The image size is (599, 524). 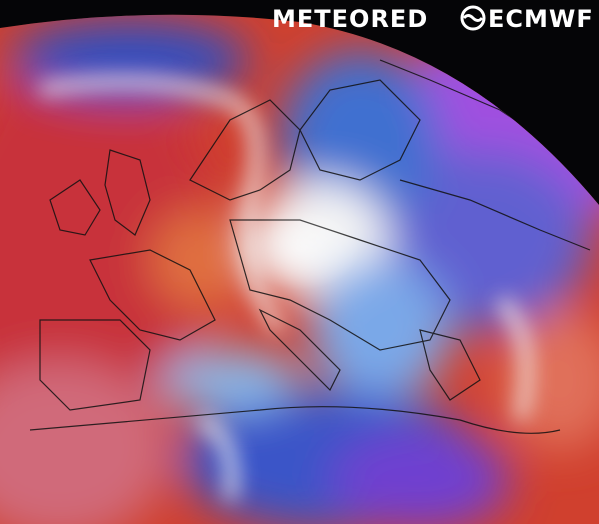 What do you see at coordinates (473, 18) in the screenshot?
I see `ecmwf-logo-icon` at bounding box center [473, 18].